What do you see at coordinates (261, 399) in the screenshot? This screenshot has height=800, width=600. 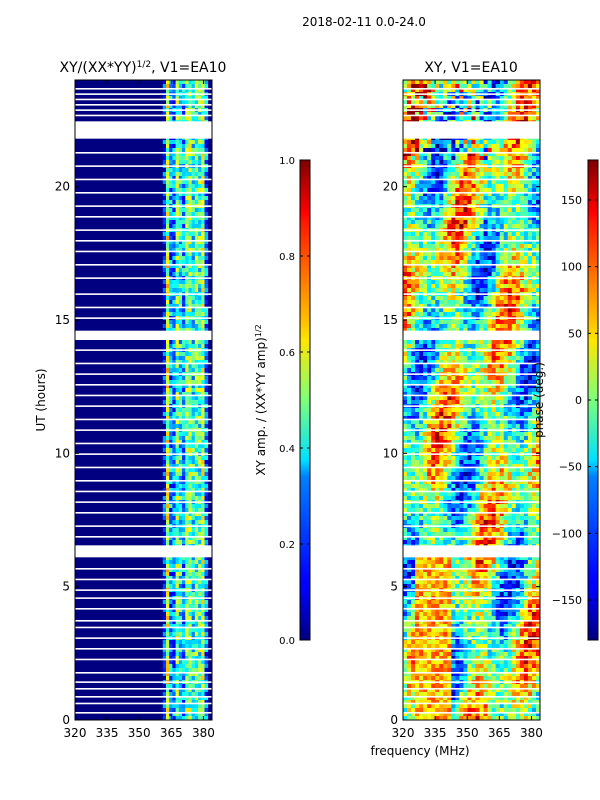 I see `amplitude-colorbar-label: XY amp. / (XX*YY amp)1/2` at bounding box center [261, 399].